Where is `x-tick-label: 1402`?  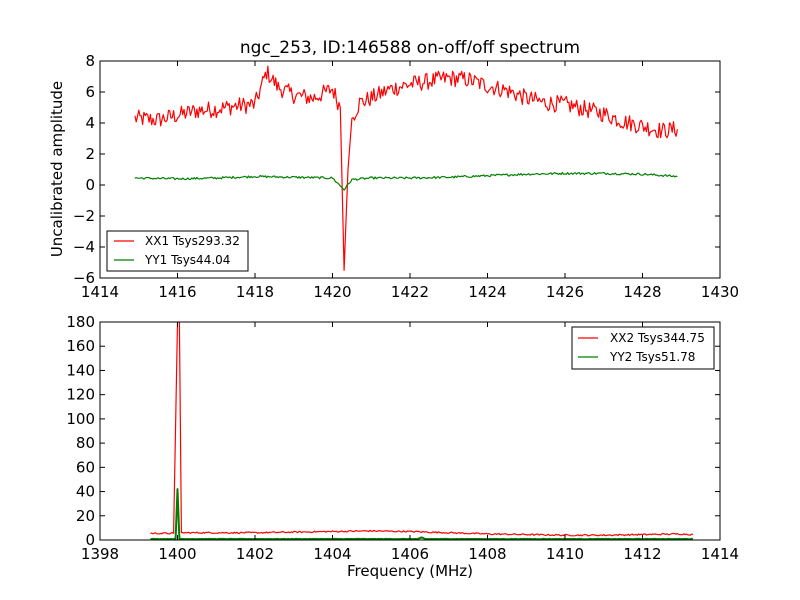 x-tick-label: 1402 is located at coordinates (255, 554).